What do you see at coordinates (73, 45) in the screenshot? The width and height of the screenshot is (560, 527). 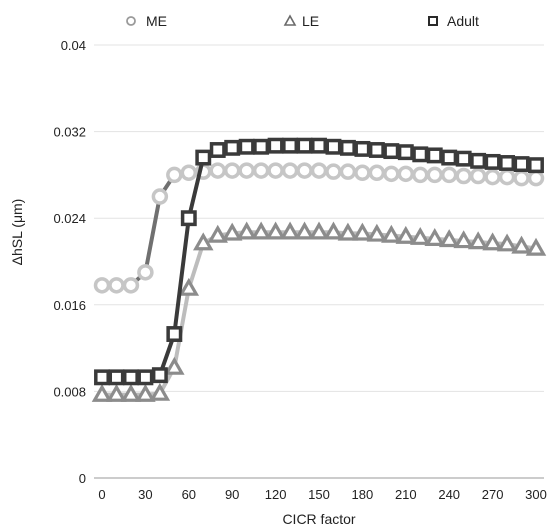 I see `y-tick-label: 0.04` at bounding box center [73, 45].